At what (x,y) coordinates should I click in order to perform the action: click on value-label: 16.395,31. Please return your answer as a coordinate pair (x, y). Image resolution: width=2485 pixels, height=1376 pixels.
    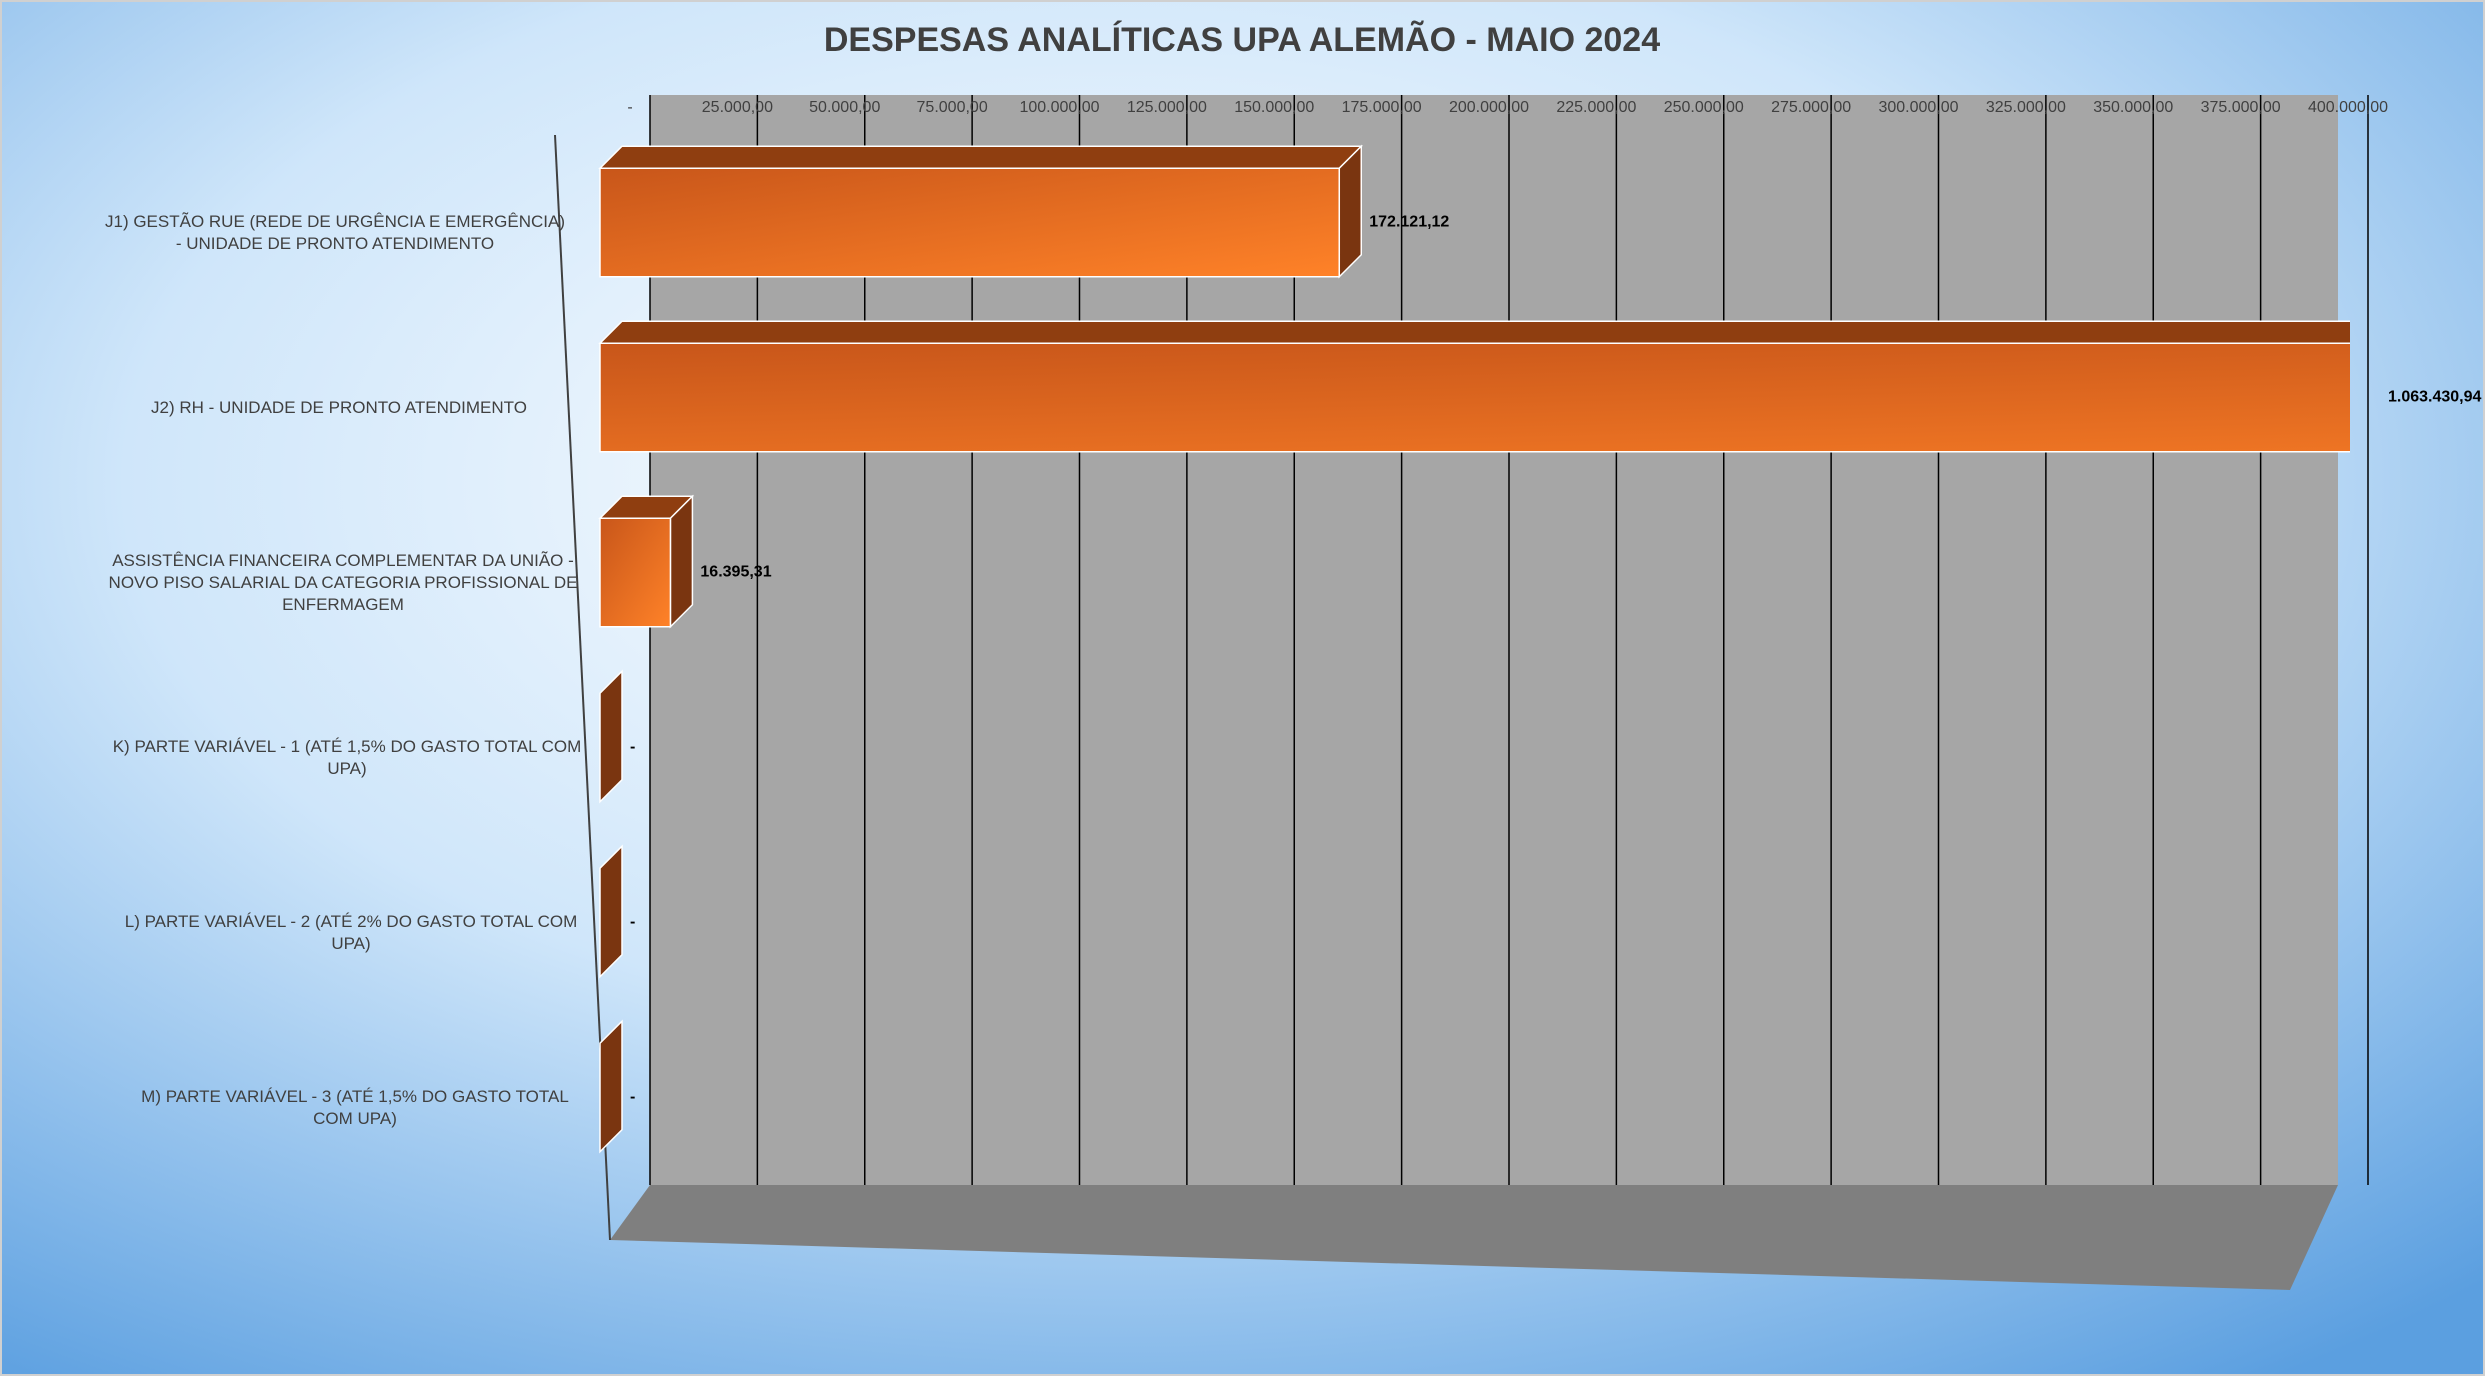
    Looking at the image, I should click on (735, 572).